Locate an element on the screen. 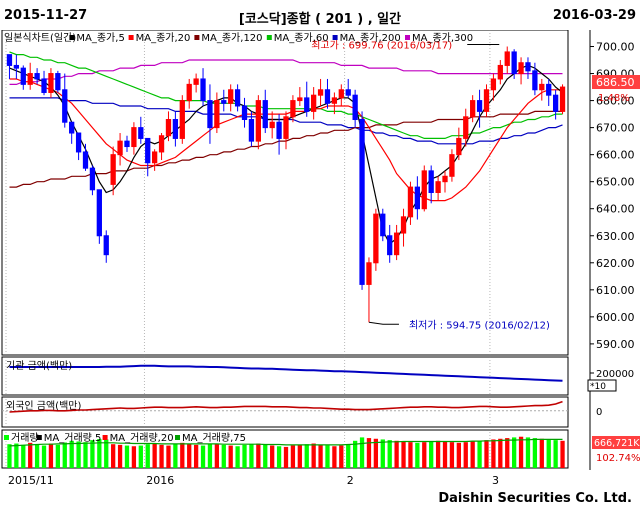 This screenshot has width=640, height=512. price-legend-item: MA_종가,20 is located at coordinates (163, 38).